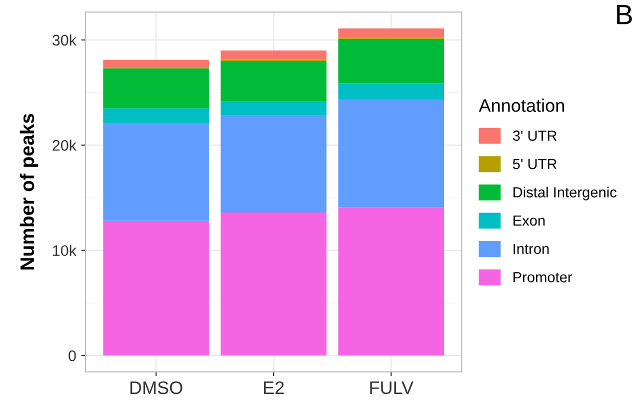  What do you see at coordinates (565, 193) in the screenshot?
I see `legend-label: Distal Intergenic` at bounding box center [565, 193].